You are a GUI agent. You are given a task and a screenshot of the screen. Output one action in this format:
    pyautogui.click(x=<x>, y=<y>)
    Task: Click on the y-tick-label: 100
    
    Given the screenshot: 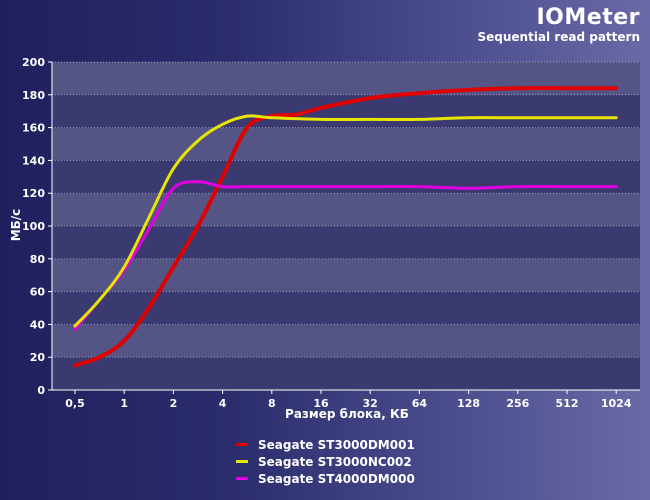 What is the action you would take?
    pyautogui.click(x=33, y=226)
    